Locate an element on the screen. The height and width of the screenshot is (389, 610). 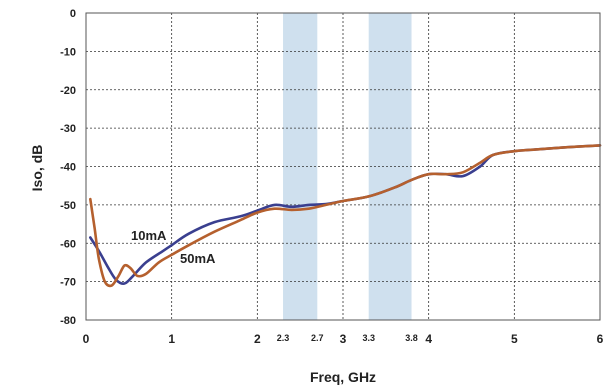
y-tick-label: -30 is located at coordinates (68, 129).